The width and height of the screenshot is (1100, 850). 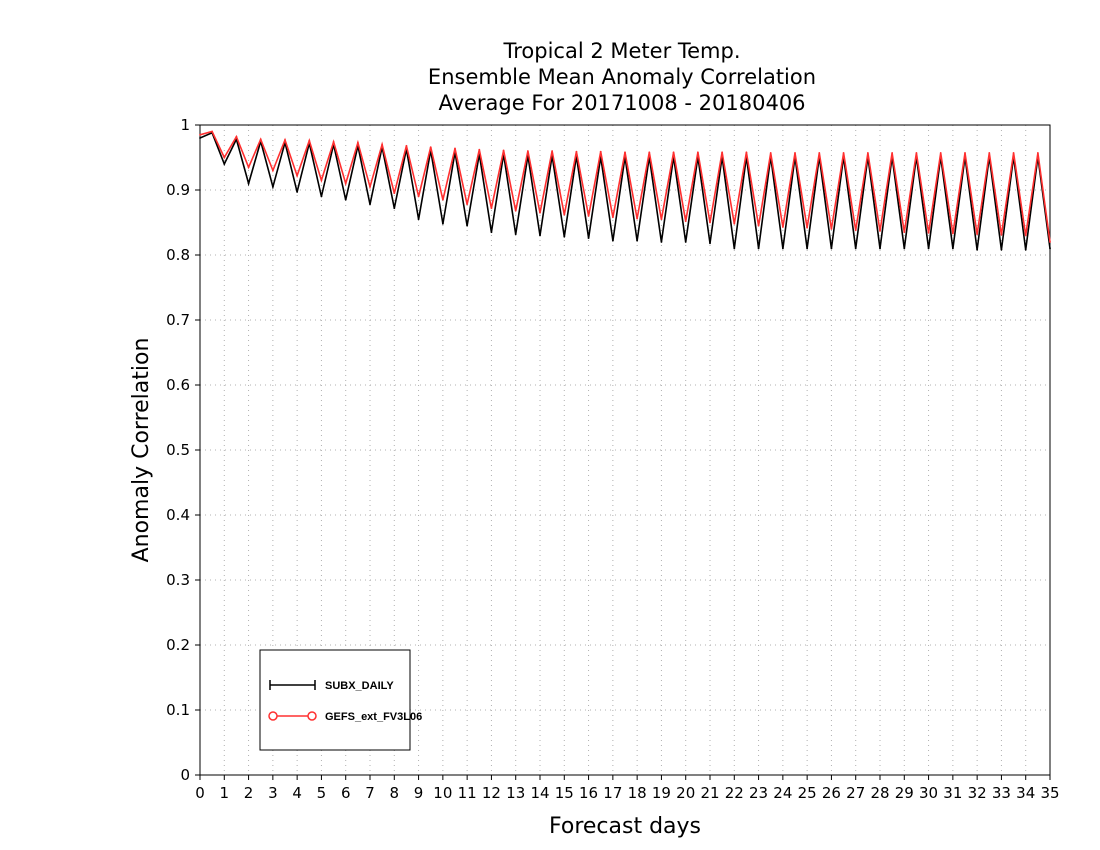 What do you see at coordinates (373, 717) in the screenshot?
I see `legend-label-2: GEFS_ext_FV3L06` at bounding box center [373, 717].